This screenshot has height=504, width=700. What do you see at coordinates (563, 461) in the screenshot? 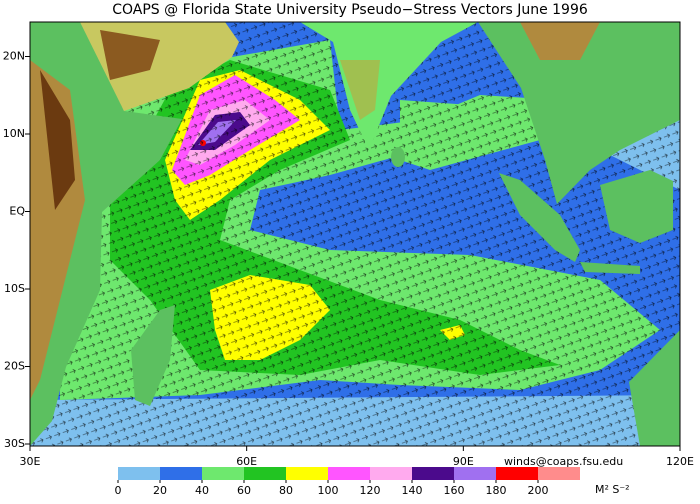
I see `credit: winds@coaps.fsu.edu` at bounding box center [563, 461].